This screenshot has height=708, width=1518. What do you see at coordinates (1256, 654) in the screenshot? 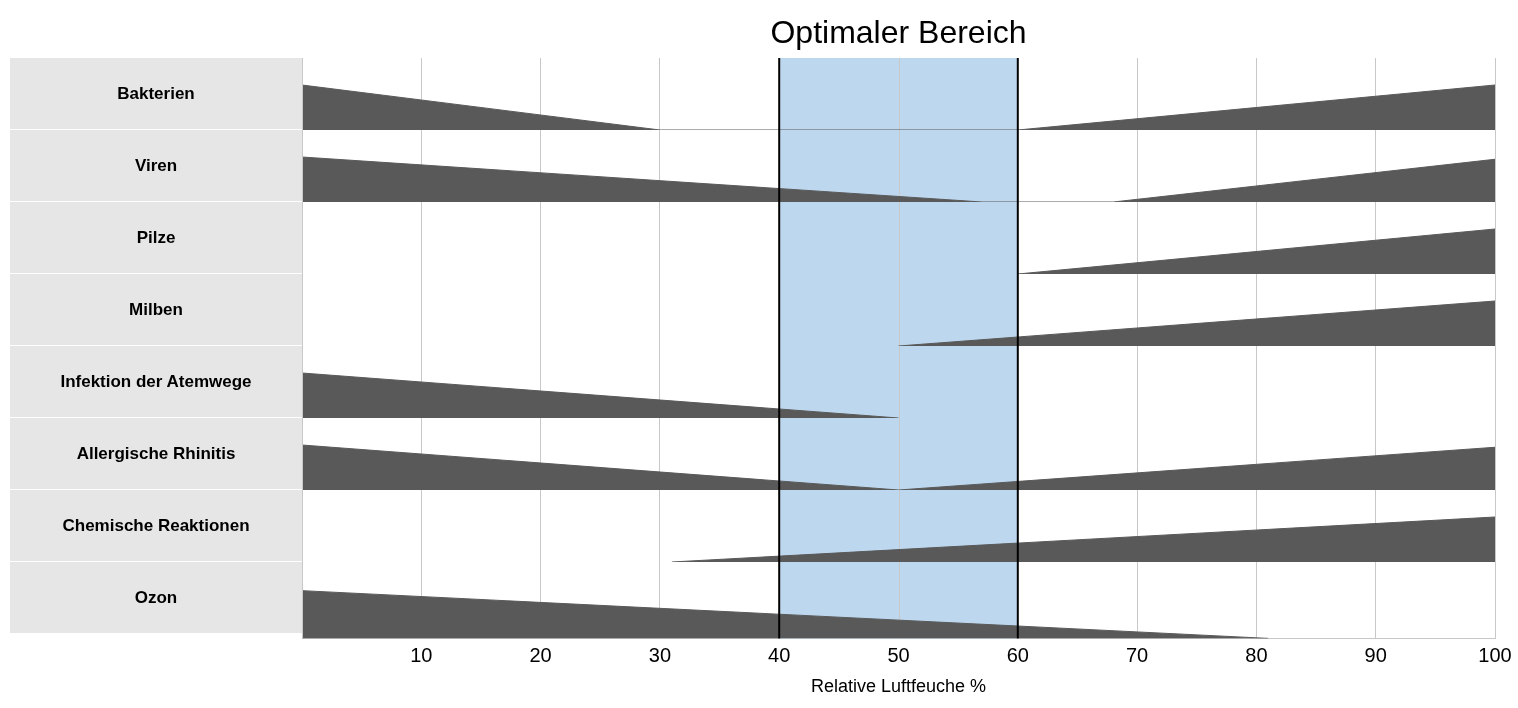
I see `x-tick-label: 80` at bounding box center [1256, 654].